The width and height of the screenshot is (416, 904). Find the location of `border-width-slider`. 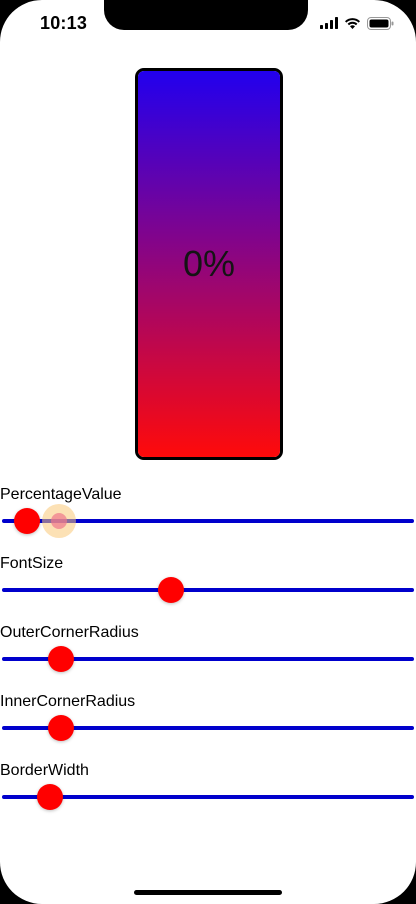

border-width-slider is located at coordinates (208, 797).